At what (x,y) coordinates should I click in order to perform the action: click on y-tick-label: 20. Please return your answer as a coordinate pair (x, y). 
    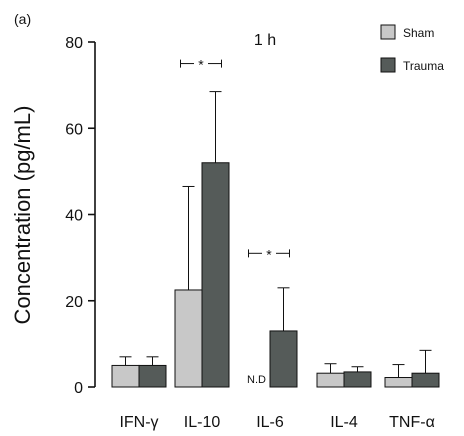
    Looking at the image, I should click on (74, 302).